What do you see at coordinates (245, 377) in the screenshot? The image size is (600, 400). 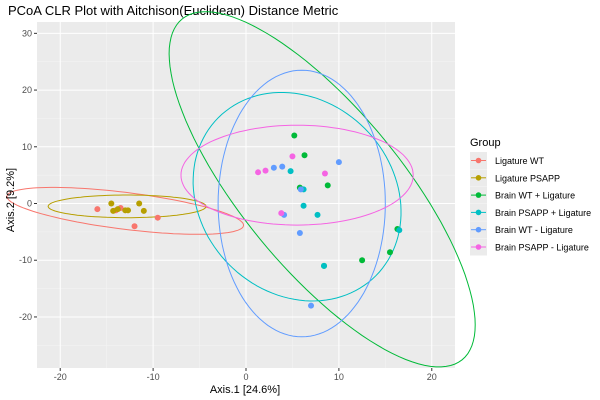 I see `x-tick-label: 0` at bounding box center [245, 377].